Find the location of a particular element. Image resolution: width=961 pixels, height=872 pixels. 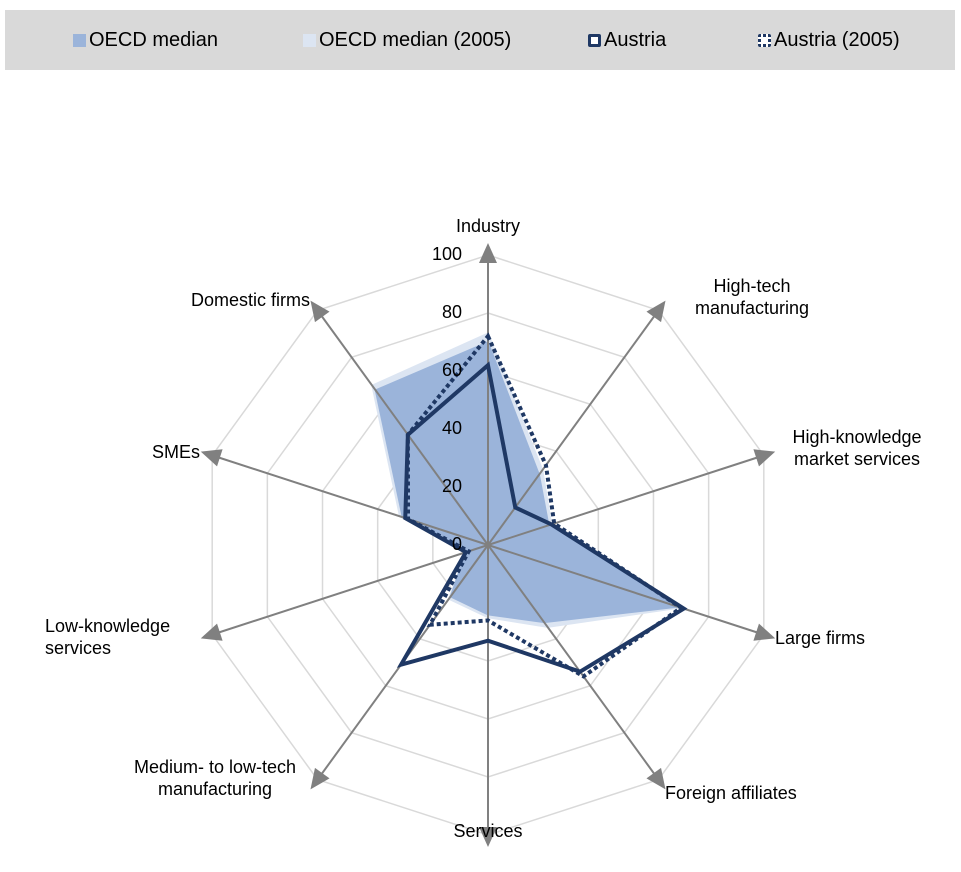

r-tick-label: 60 is located at coordinates (452, 370).